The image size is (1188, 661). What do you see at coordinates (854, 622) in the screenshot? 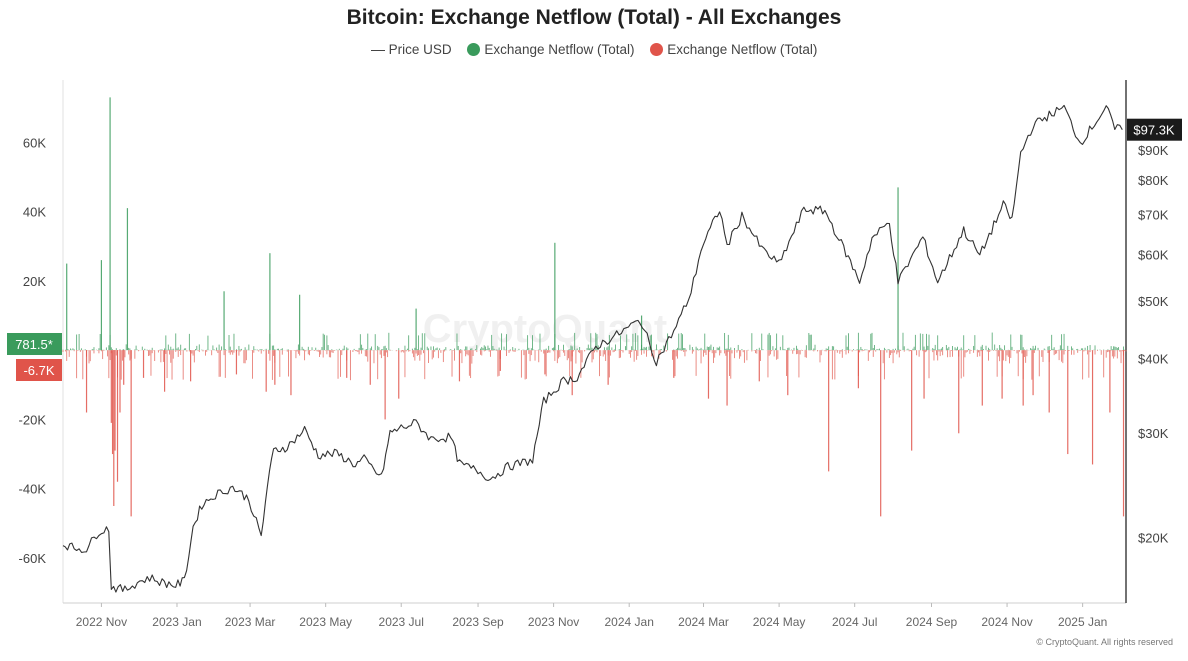
I see `x-tick-label: 2024 Jul` at bounding box center [854, 622].